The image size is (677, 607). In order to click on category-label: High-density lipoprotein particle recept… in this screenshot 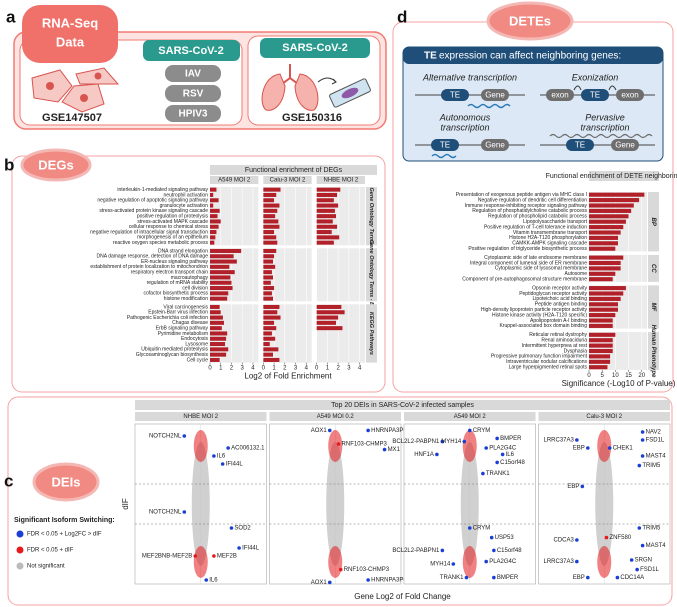, I will do `click(534, 310)`.